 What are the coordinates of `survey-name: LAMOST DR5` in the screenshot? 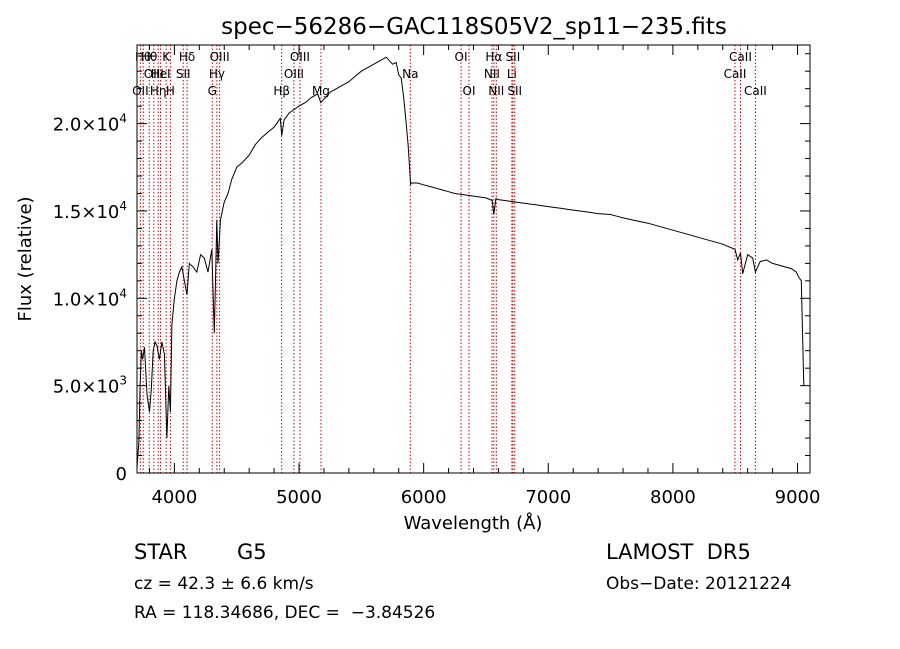 It's located at (678, 552).